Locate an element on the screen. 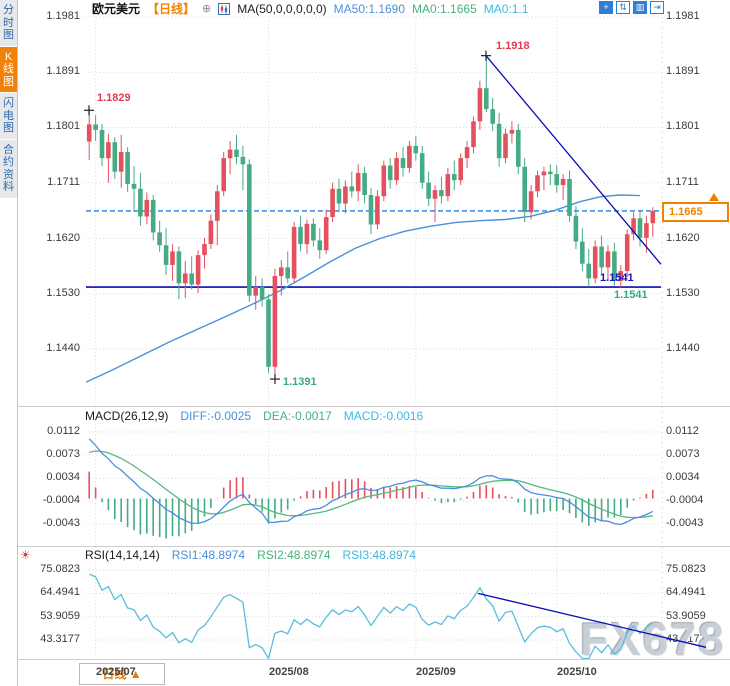 The height and width of the screenshot is (686, 730). macd-hist-value: MACD:-0.0016 is located at coordinates (383, 416).